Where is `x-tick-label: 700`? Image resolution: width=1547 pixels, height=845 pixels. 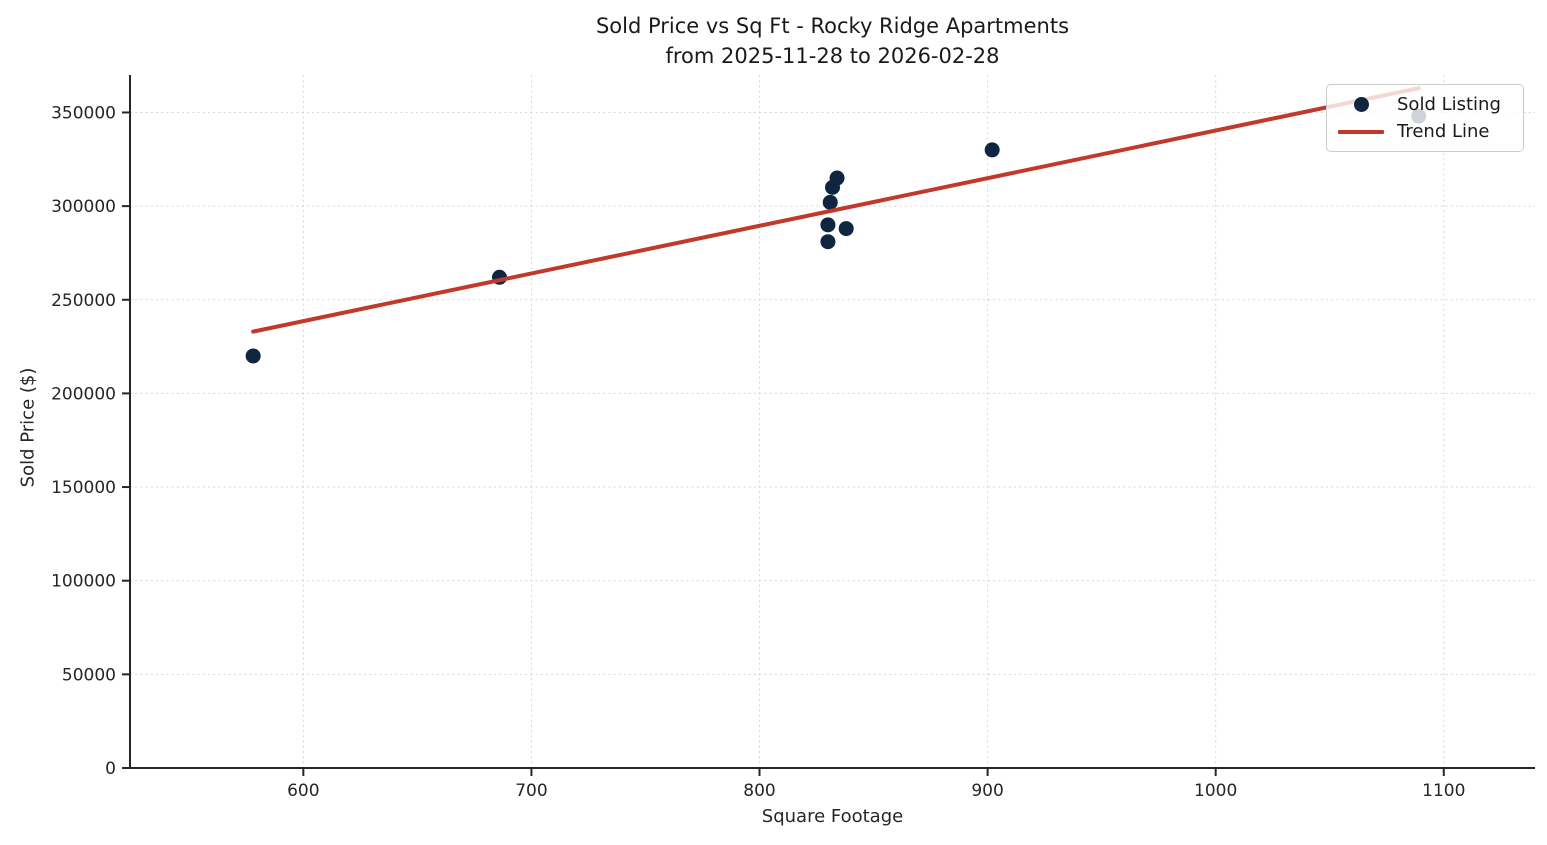 x-tick-label: 700 is located at coordinates (531, 791).